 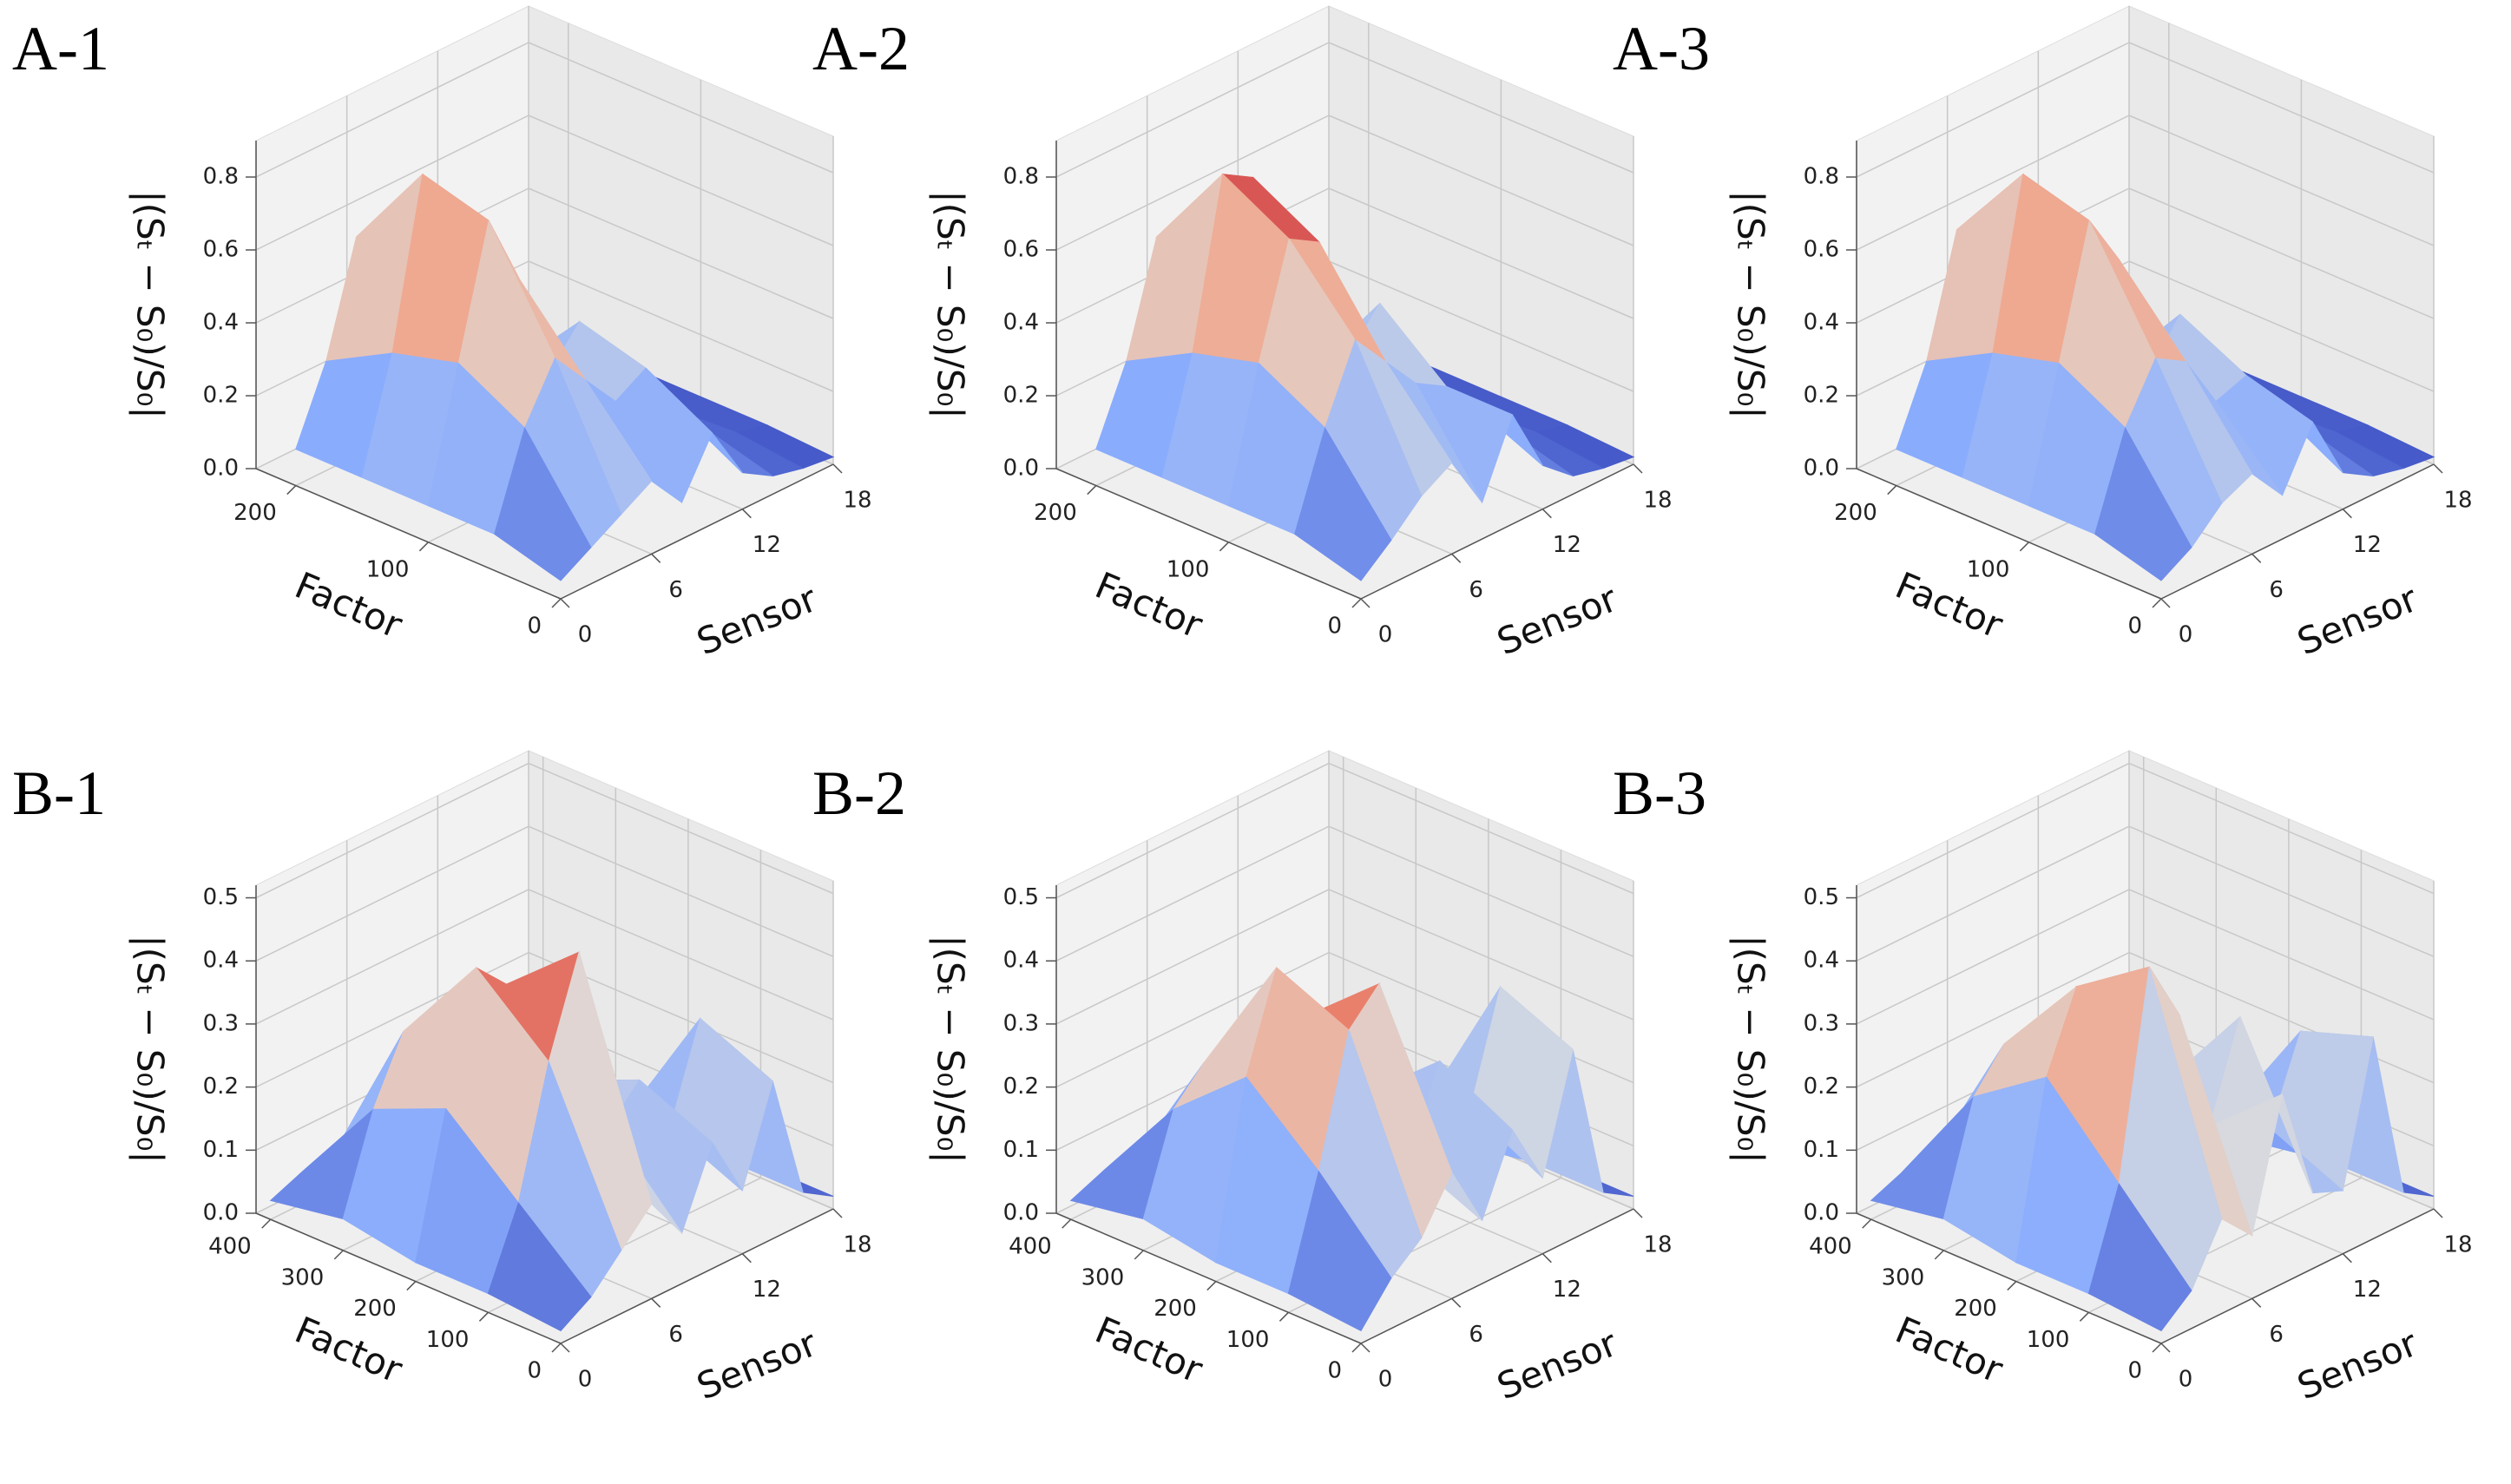 I want to click on panel-title: B-1, so click(x=59, y=793).